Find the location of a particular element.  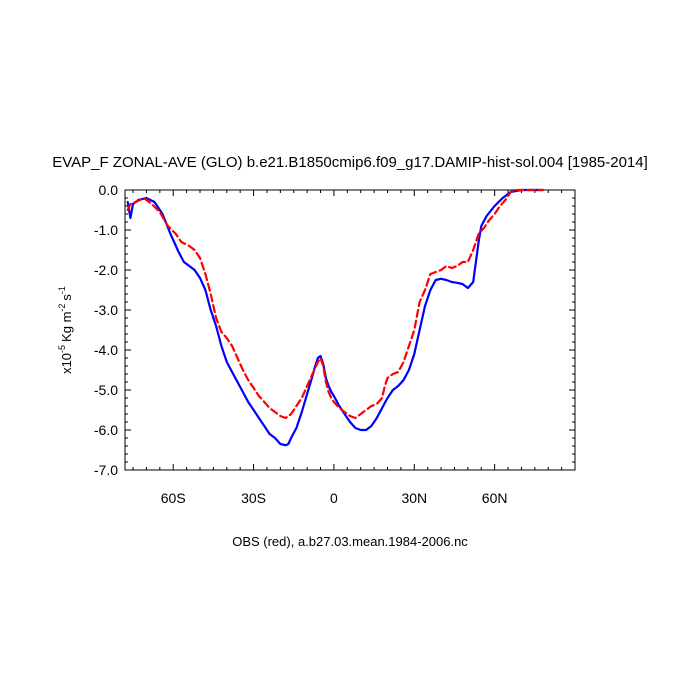

y-axis-label-exp: -5 is located at coordinates (62, 349).